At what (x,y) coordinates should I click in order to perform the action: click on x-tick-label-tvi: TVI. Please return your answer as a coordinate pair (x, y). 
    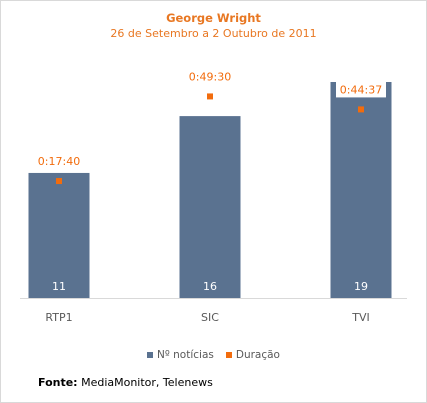
    Looking at the image, I should click on (360, 317).